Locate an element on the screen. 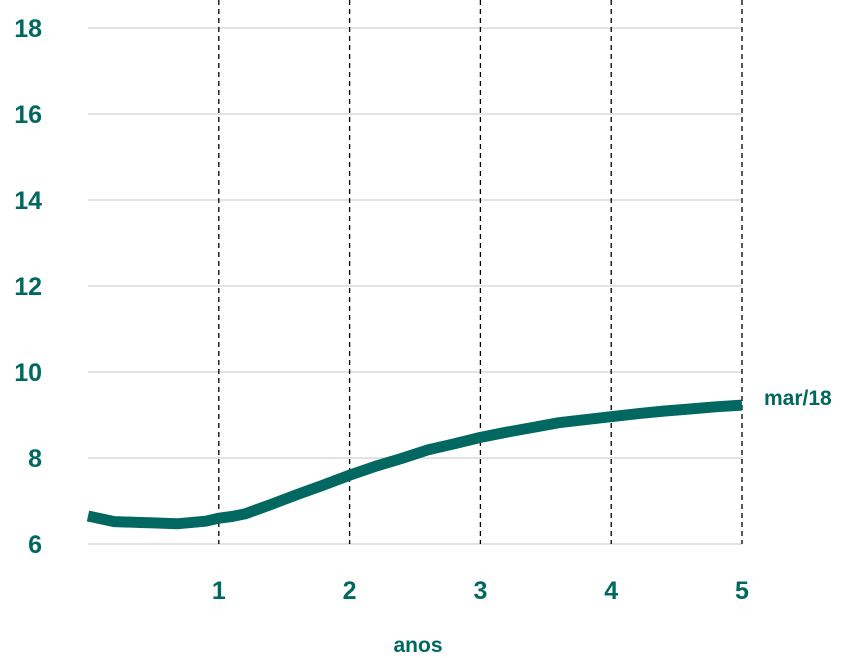  x-axis: 1 2 3 4 5 is located at coordinates (480, 591).